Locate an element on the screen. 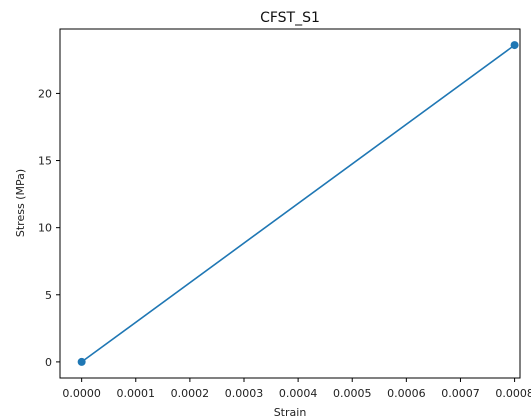  x-tick-label: 0.0006 is located at coordinates (406, 393).